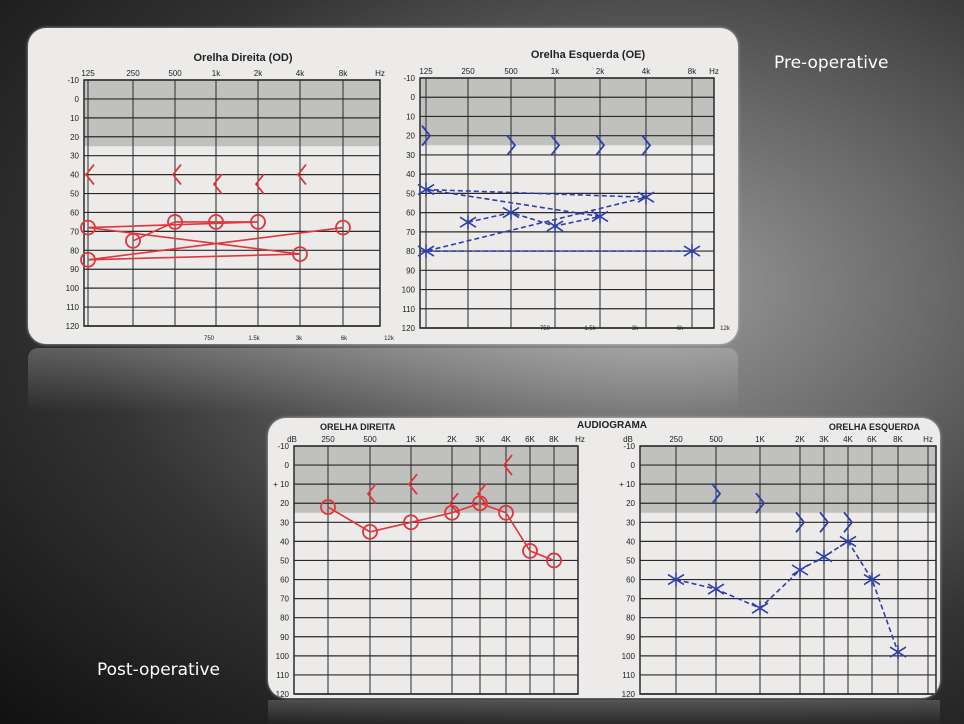 This screenshot has height=724, width=964. I want to click on y-tick-label: + 10, so click(627, 484).